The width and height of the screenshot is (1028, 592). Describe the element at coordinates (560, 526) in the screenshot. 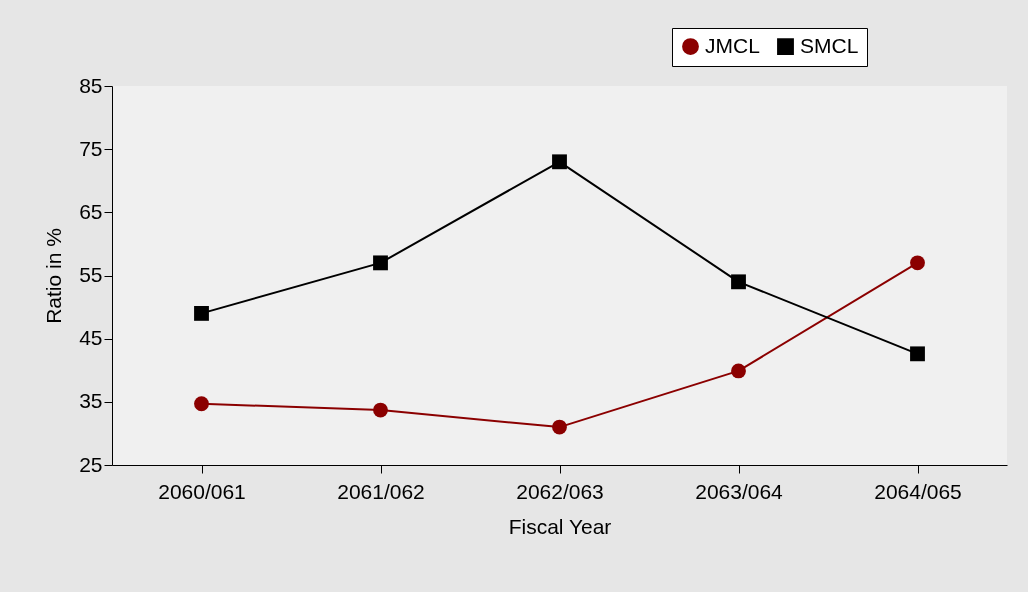

I see `x-axis-title: Fiscal Year` at that location.